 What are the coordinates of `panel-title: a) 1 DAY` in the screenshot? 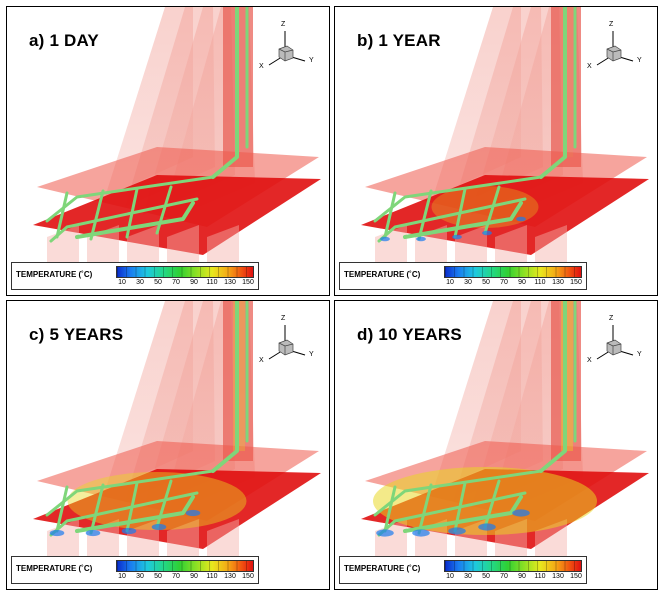 It's located at (64, 40).